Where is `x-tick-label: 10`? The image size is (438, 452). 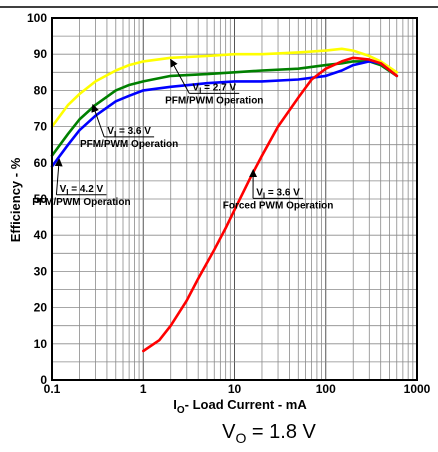 x-tick-label: 10 is located at coordinates (235, 389).